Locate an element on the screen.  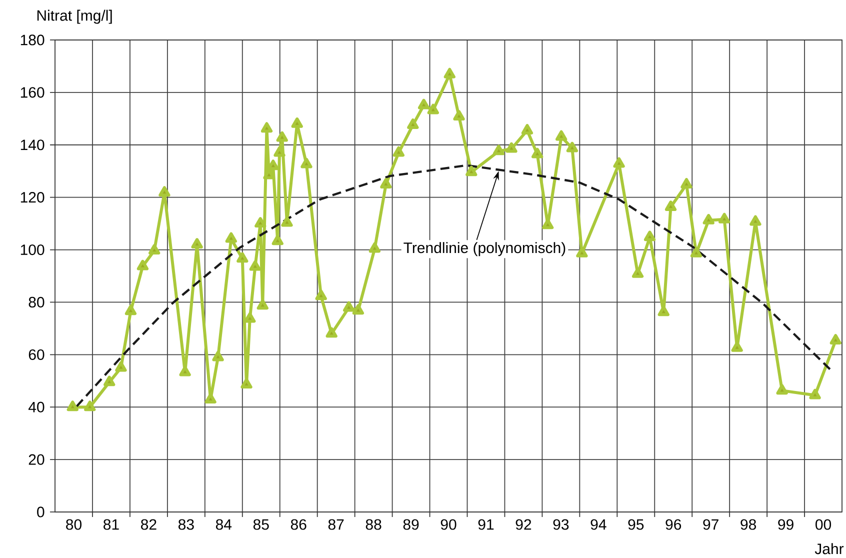
y-tick-label: 140 is located at coordinates (32, 145).